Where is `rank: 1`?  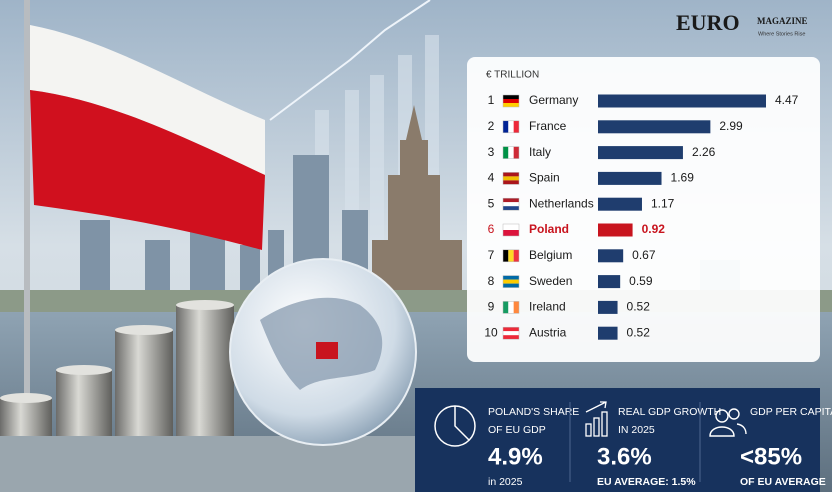
rank: 1 is located at coordinates (491, 100).